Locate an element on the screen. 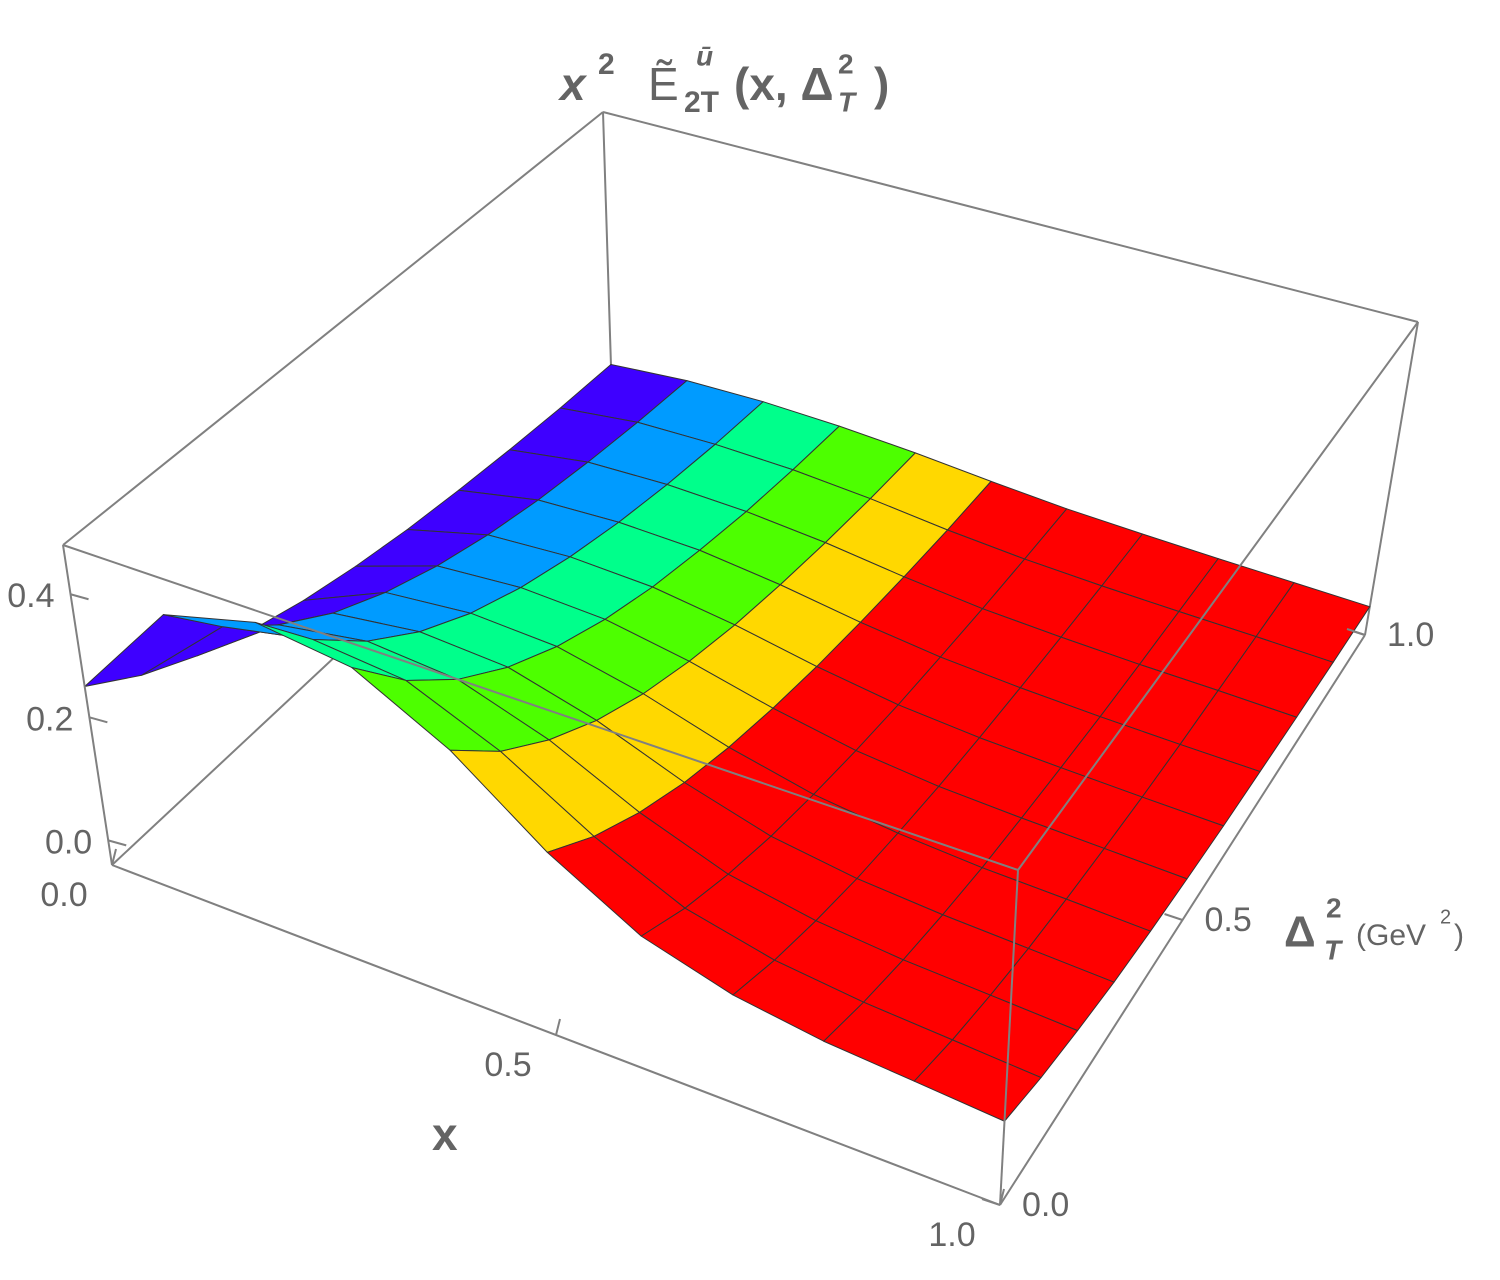 This screenshot has height=1280, width=1500. x-tick-label: 1.0 is located at coordinates (951, 1235).